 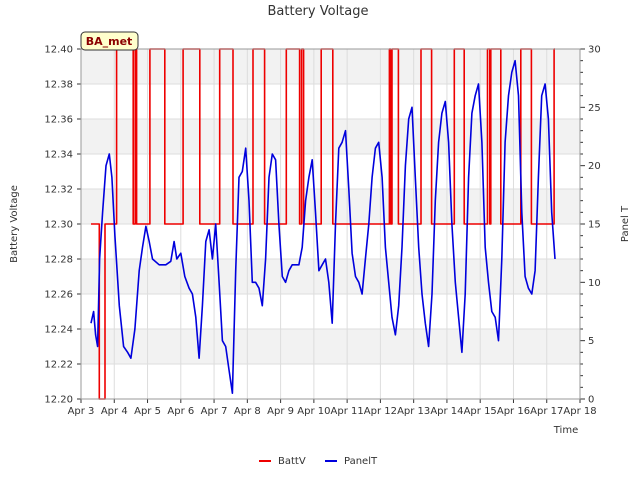 What do you see at coordinates (591, 400) in the screenshot?
I see `y2-tick-label: 0` at bounding box center [591, 400].